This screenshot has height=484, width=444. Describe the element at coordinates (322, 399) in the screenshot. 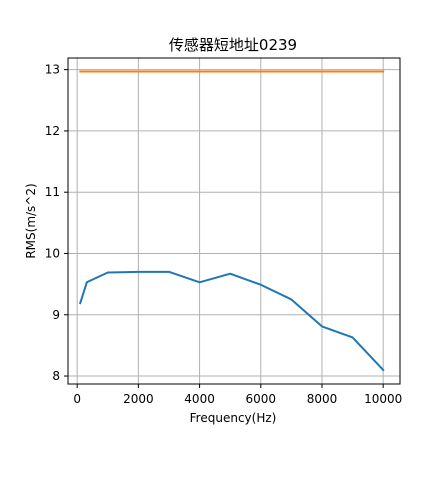

I see `x-tick-label: 8000` at that location.